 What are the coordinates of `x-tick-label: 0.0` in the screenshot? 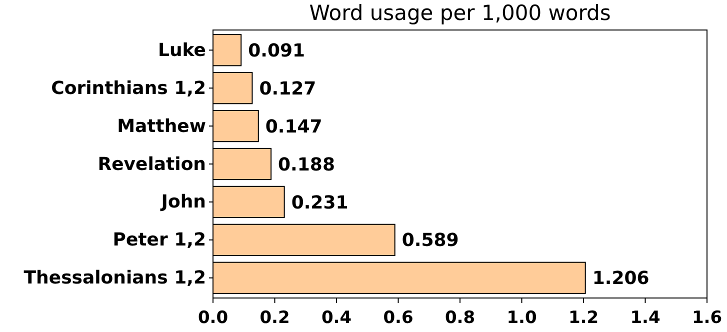 It's located at (213, 318).